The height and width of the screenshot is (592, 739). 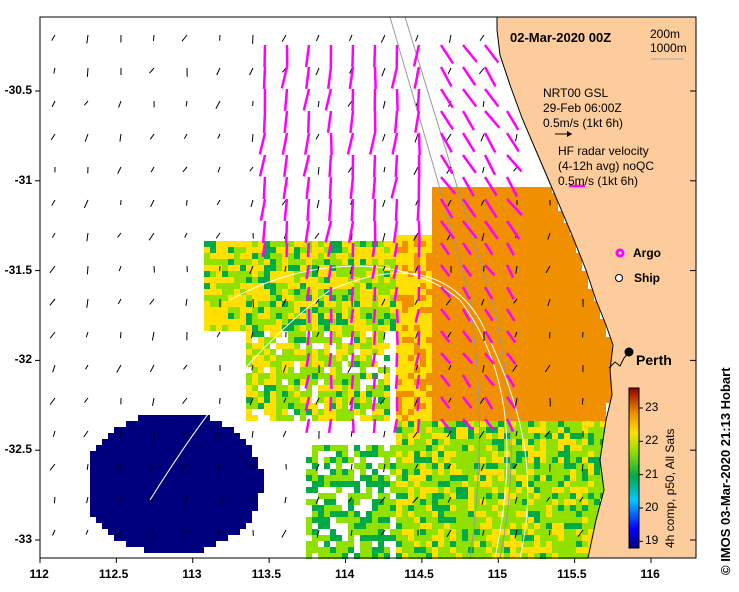 I want to click on contour-200m-label: 200m, so click(x=665, y=34).